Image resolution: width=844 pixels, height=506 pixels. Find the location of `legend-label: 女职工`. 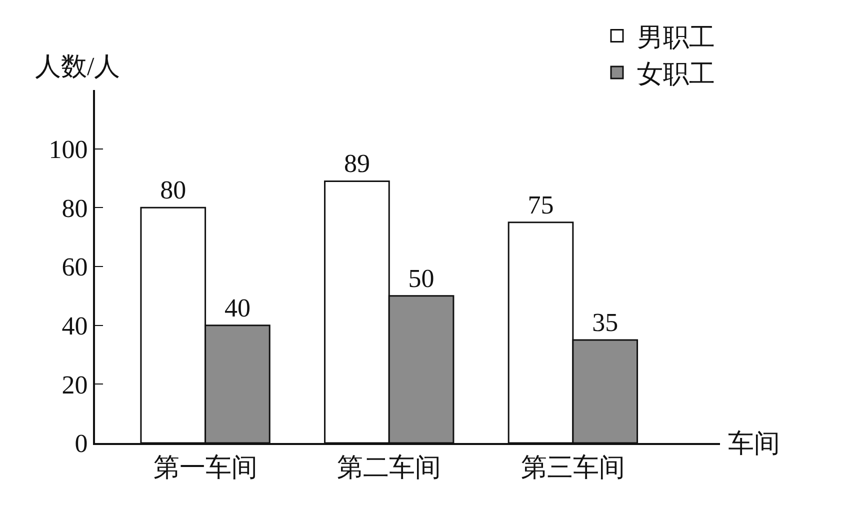

legend-label: 女职工 is located at coordinates (676, 74).